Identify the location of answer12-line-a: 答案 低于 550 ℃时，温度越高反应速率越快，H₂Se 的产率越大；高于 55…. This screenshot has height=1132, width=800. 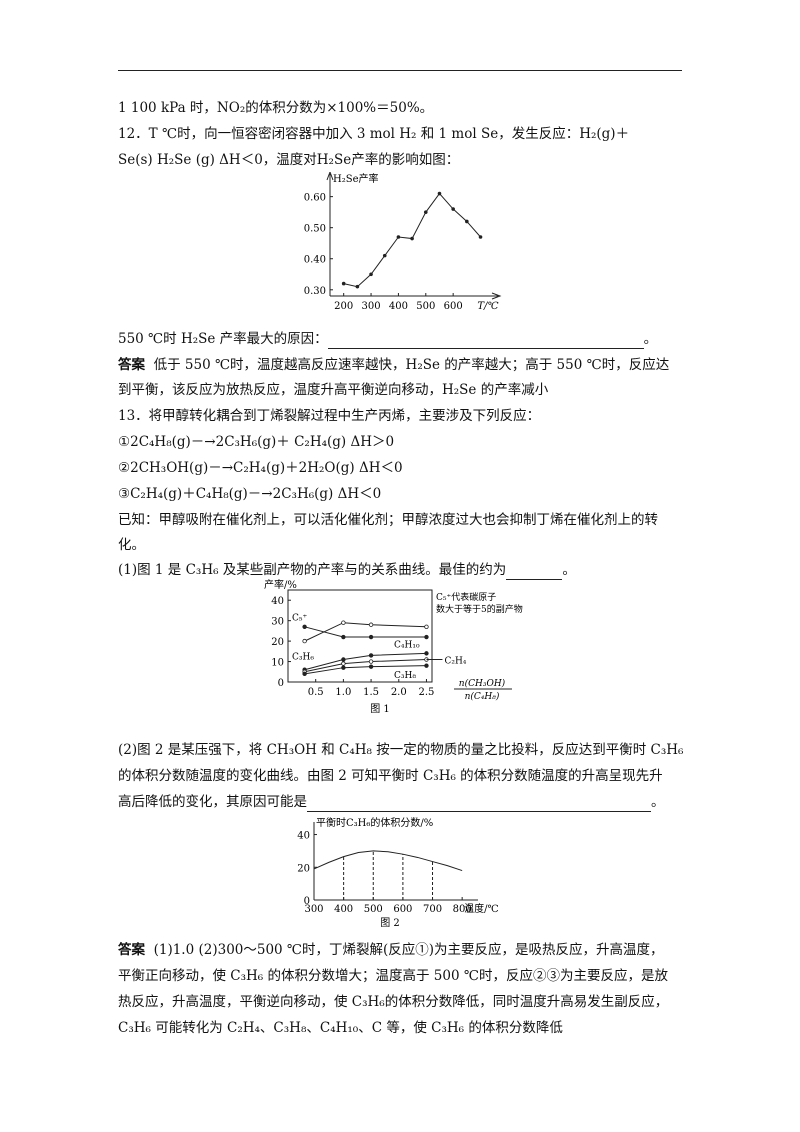
(393, 365).